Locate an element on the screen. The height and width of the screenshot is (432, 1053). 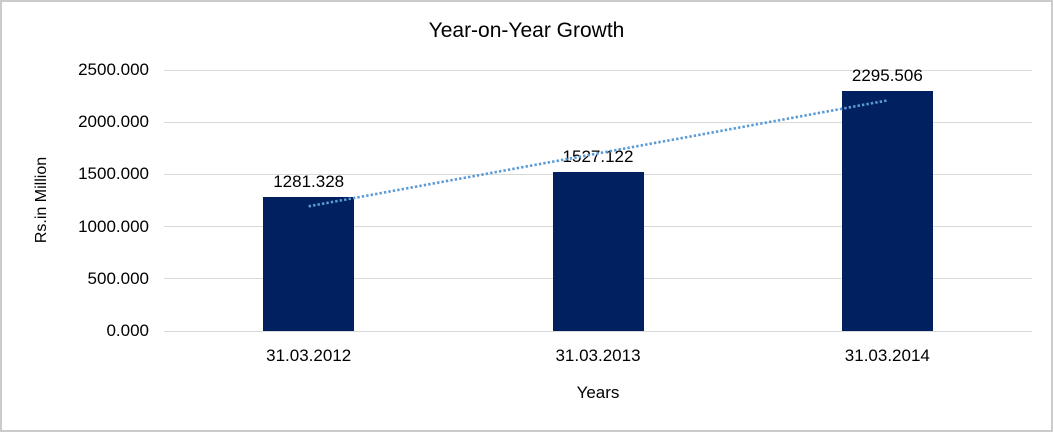
bar-data-label: 2295.506 is located at coordinates (887, 76).